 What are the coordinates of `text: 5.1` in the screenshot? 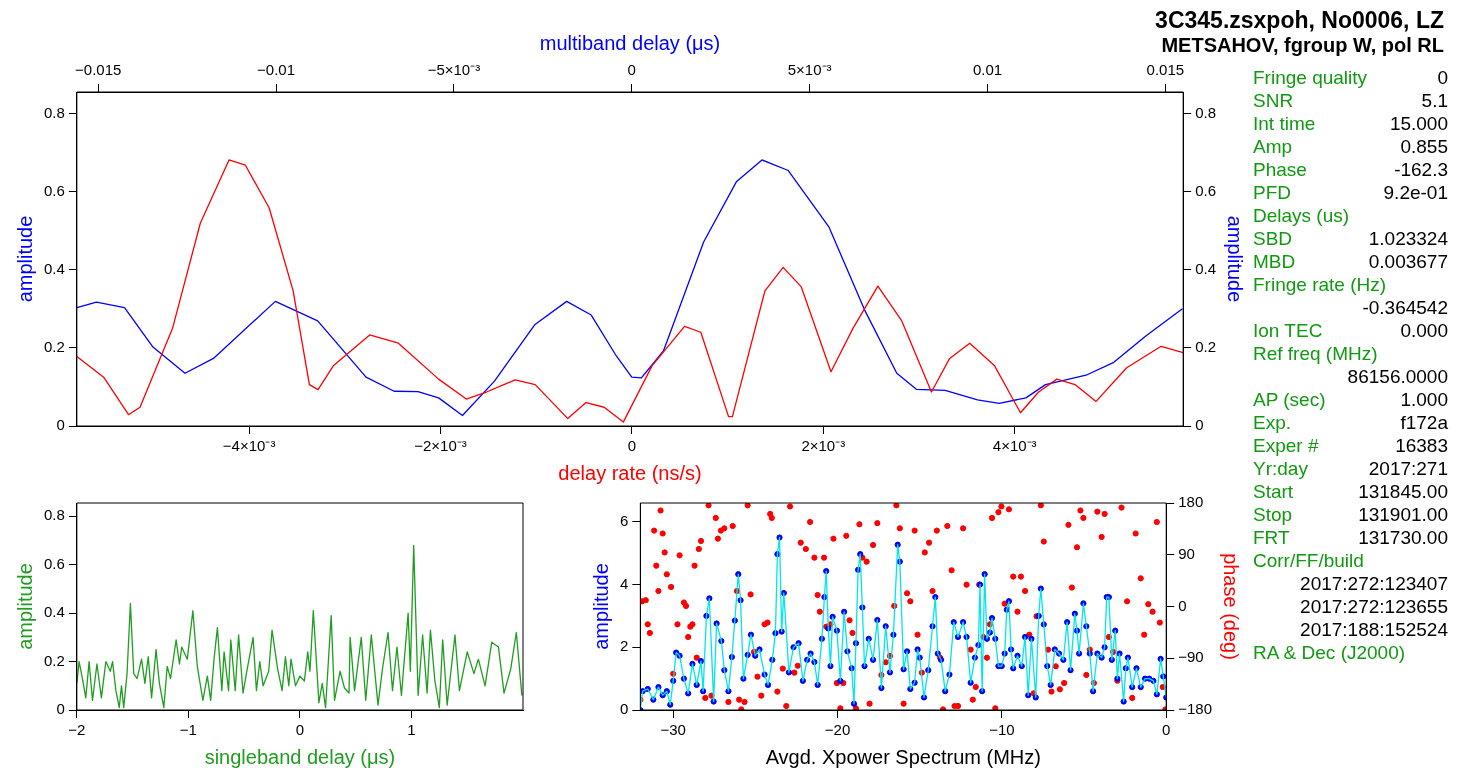 It's located at (1434, 100).